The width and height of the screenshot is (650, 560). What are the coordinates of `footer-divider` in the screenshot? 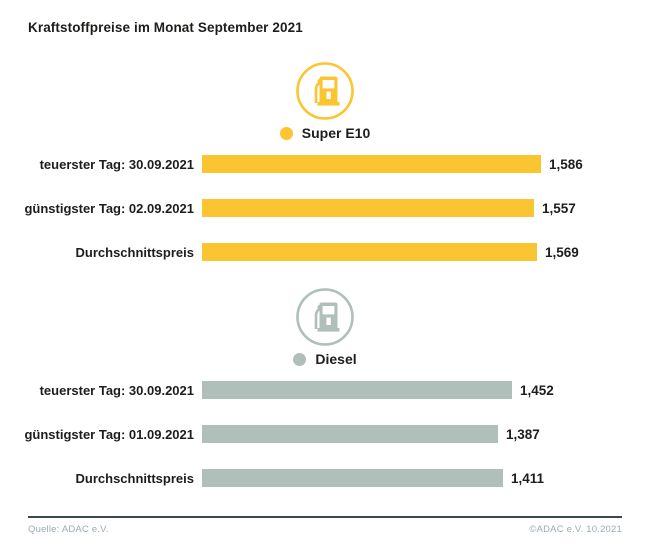 It's located at (325, 517).